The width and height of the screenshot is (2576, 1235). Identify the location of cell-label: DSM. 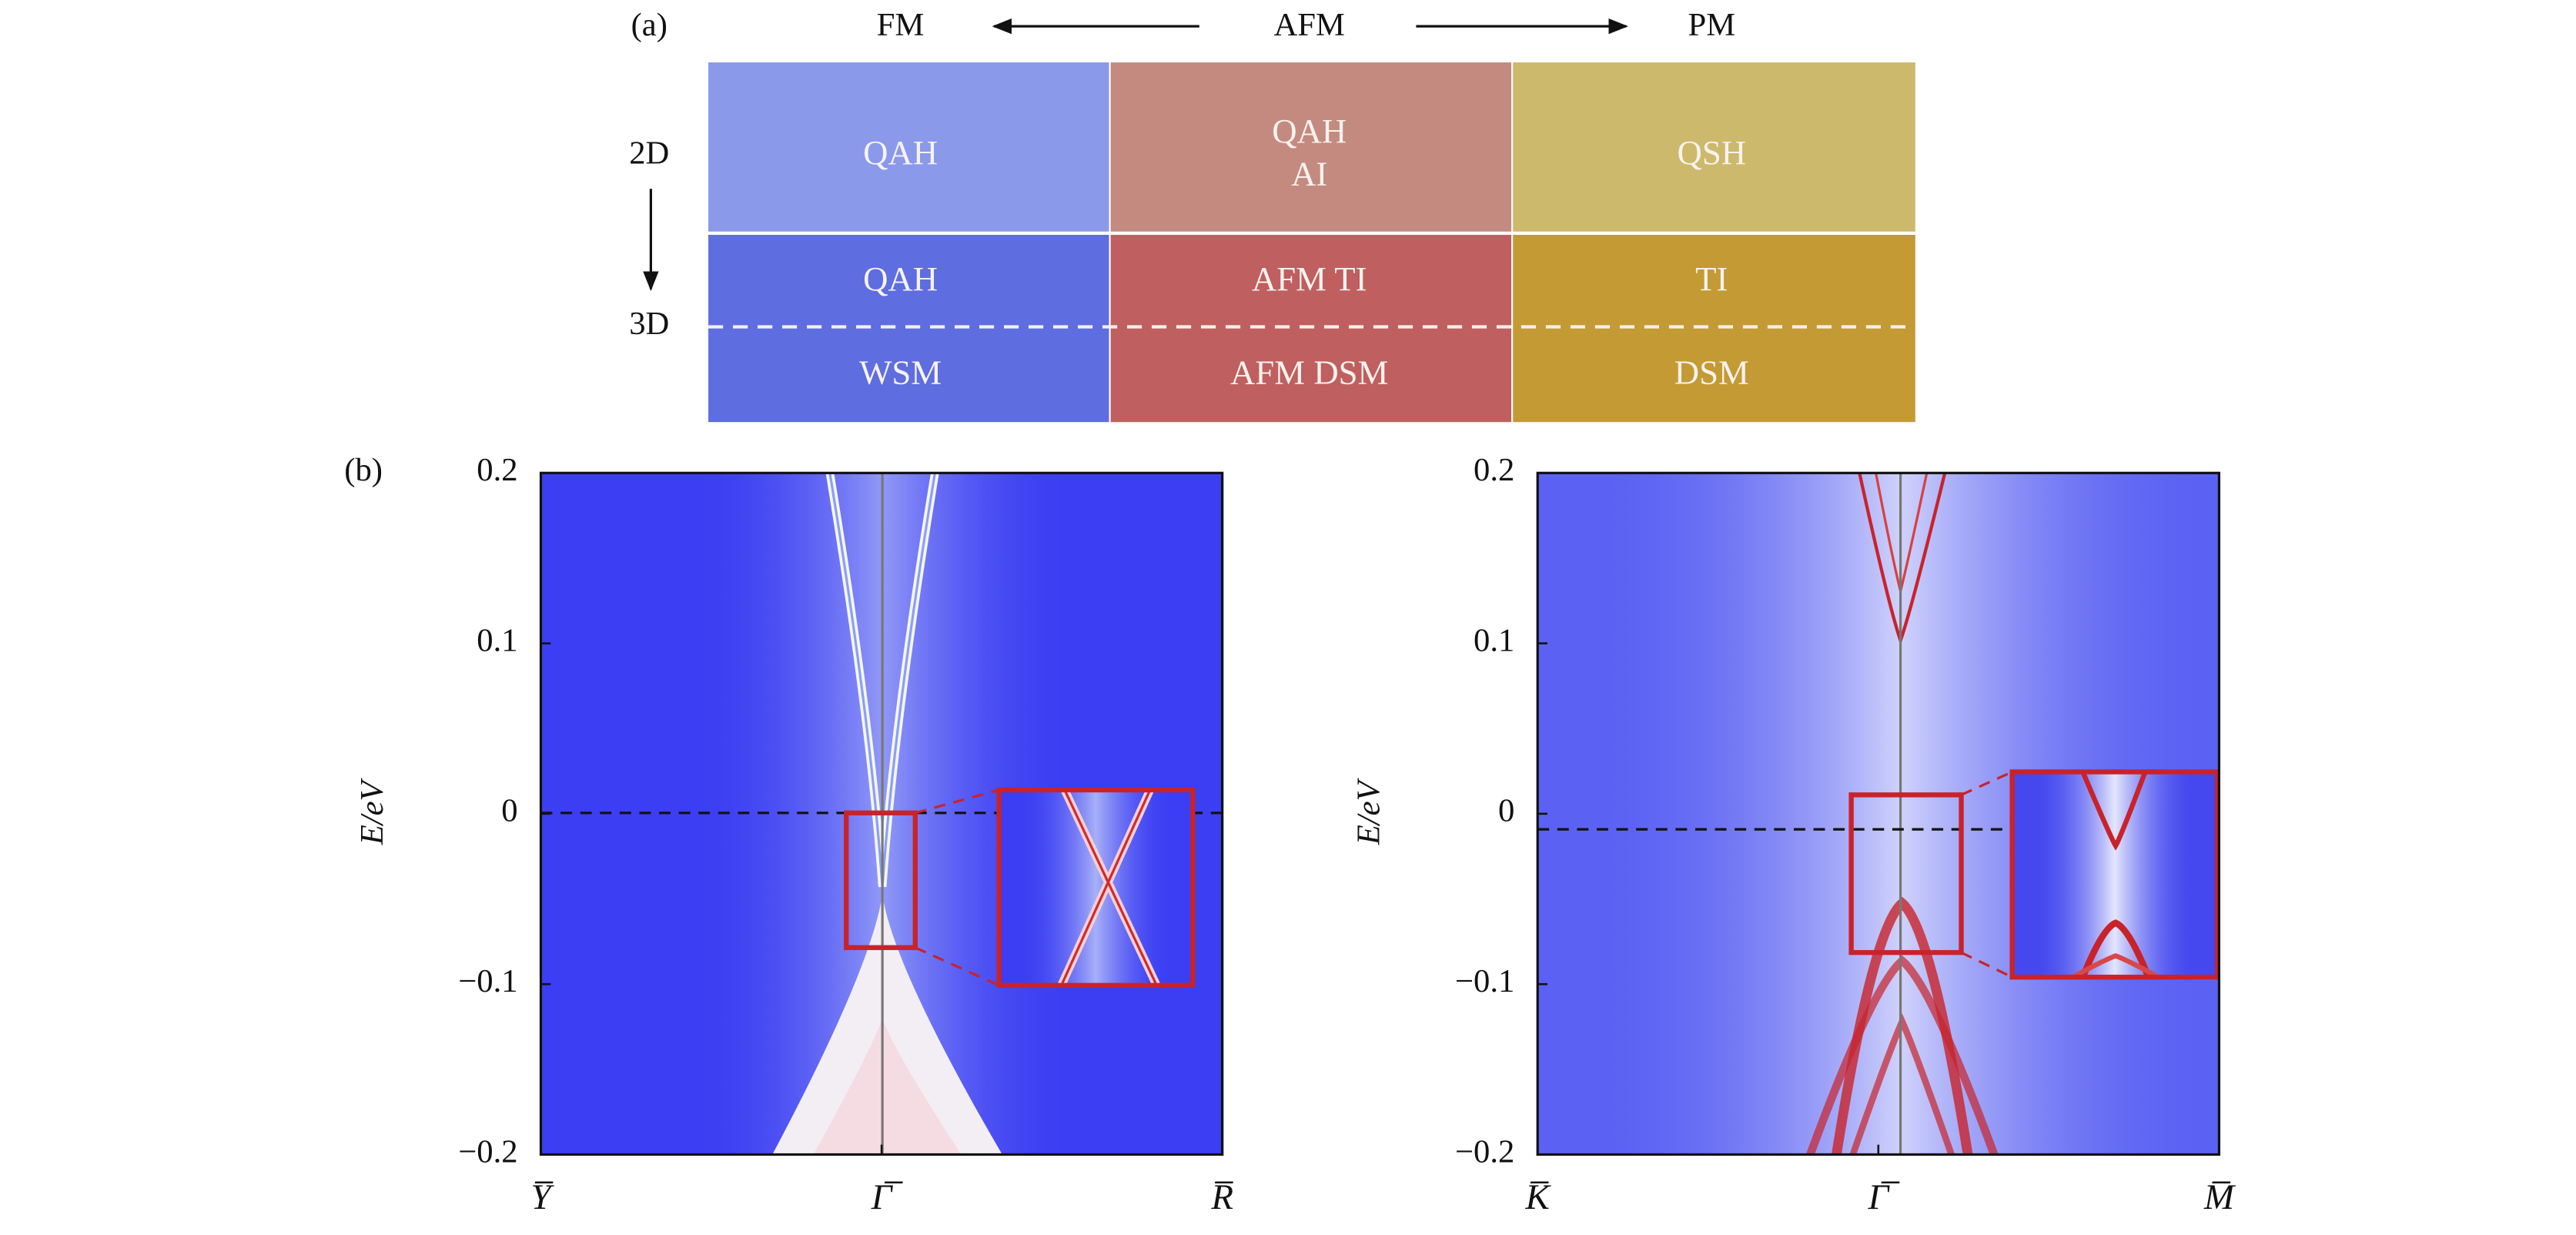
(1711, 372).